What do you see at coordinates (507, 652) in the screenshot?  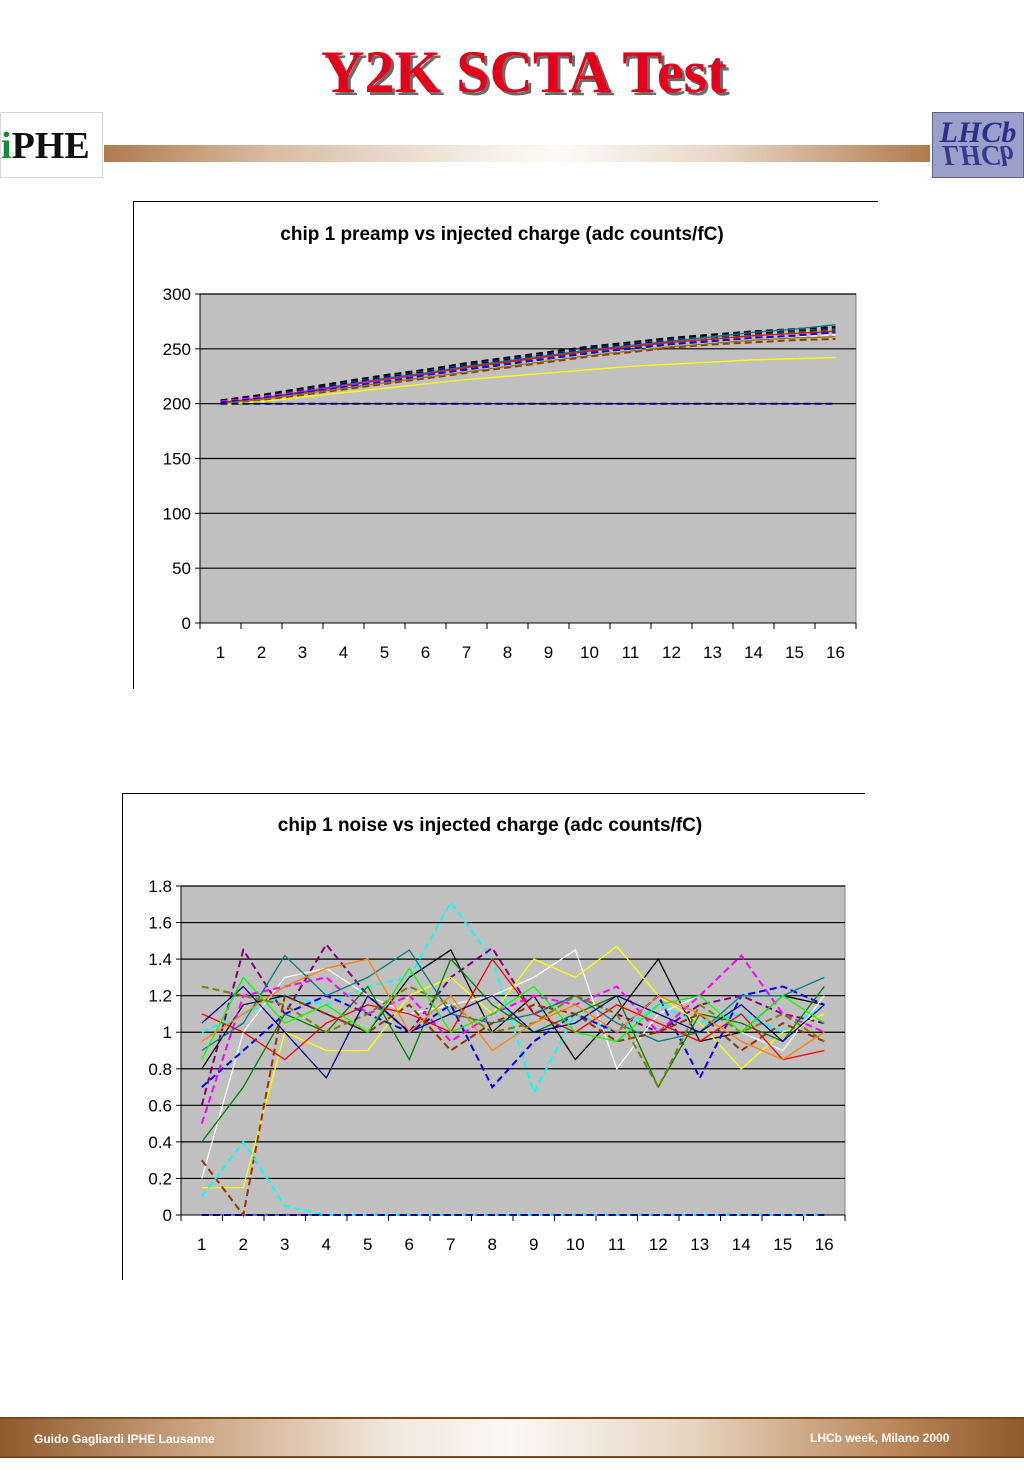 I see `preamp-x-tick-label: 8` at bounding box center [507, 652].